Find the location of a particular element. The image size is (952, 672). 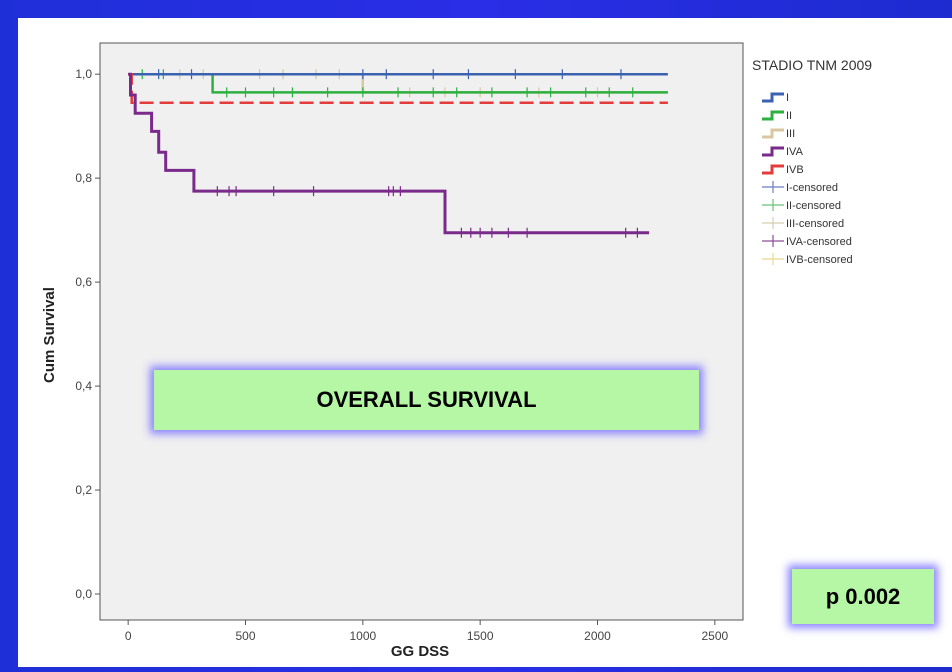

y-tick-label: 0,2 is located at coordinates (83, 490).